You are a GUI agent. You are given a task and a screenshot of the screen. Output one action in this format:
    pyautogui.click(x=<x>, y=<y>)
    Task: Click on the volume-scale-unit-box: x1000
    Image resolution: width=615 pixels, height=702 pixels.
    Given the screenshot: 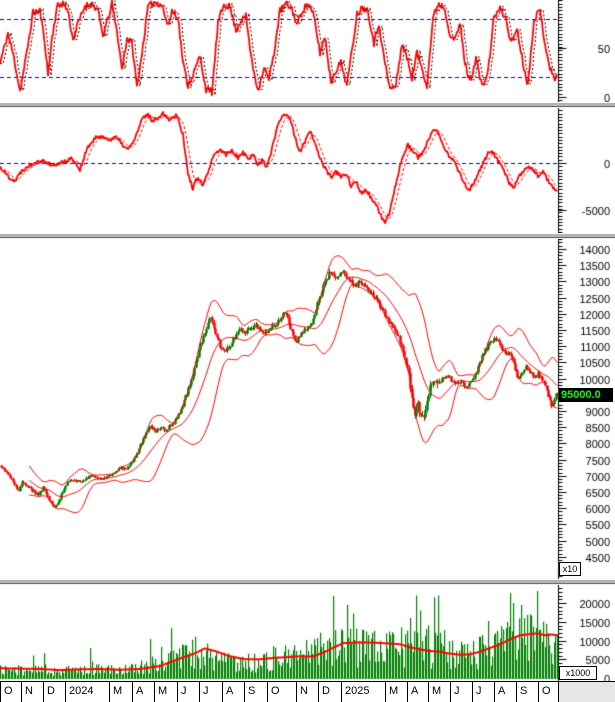 What is the action you would take?
    pyautogui.click(x=578, y=673)
    